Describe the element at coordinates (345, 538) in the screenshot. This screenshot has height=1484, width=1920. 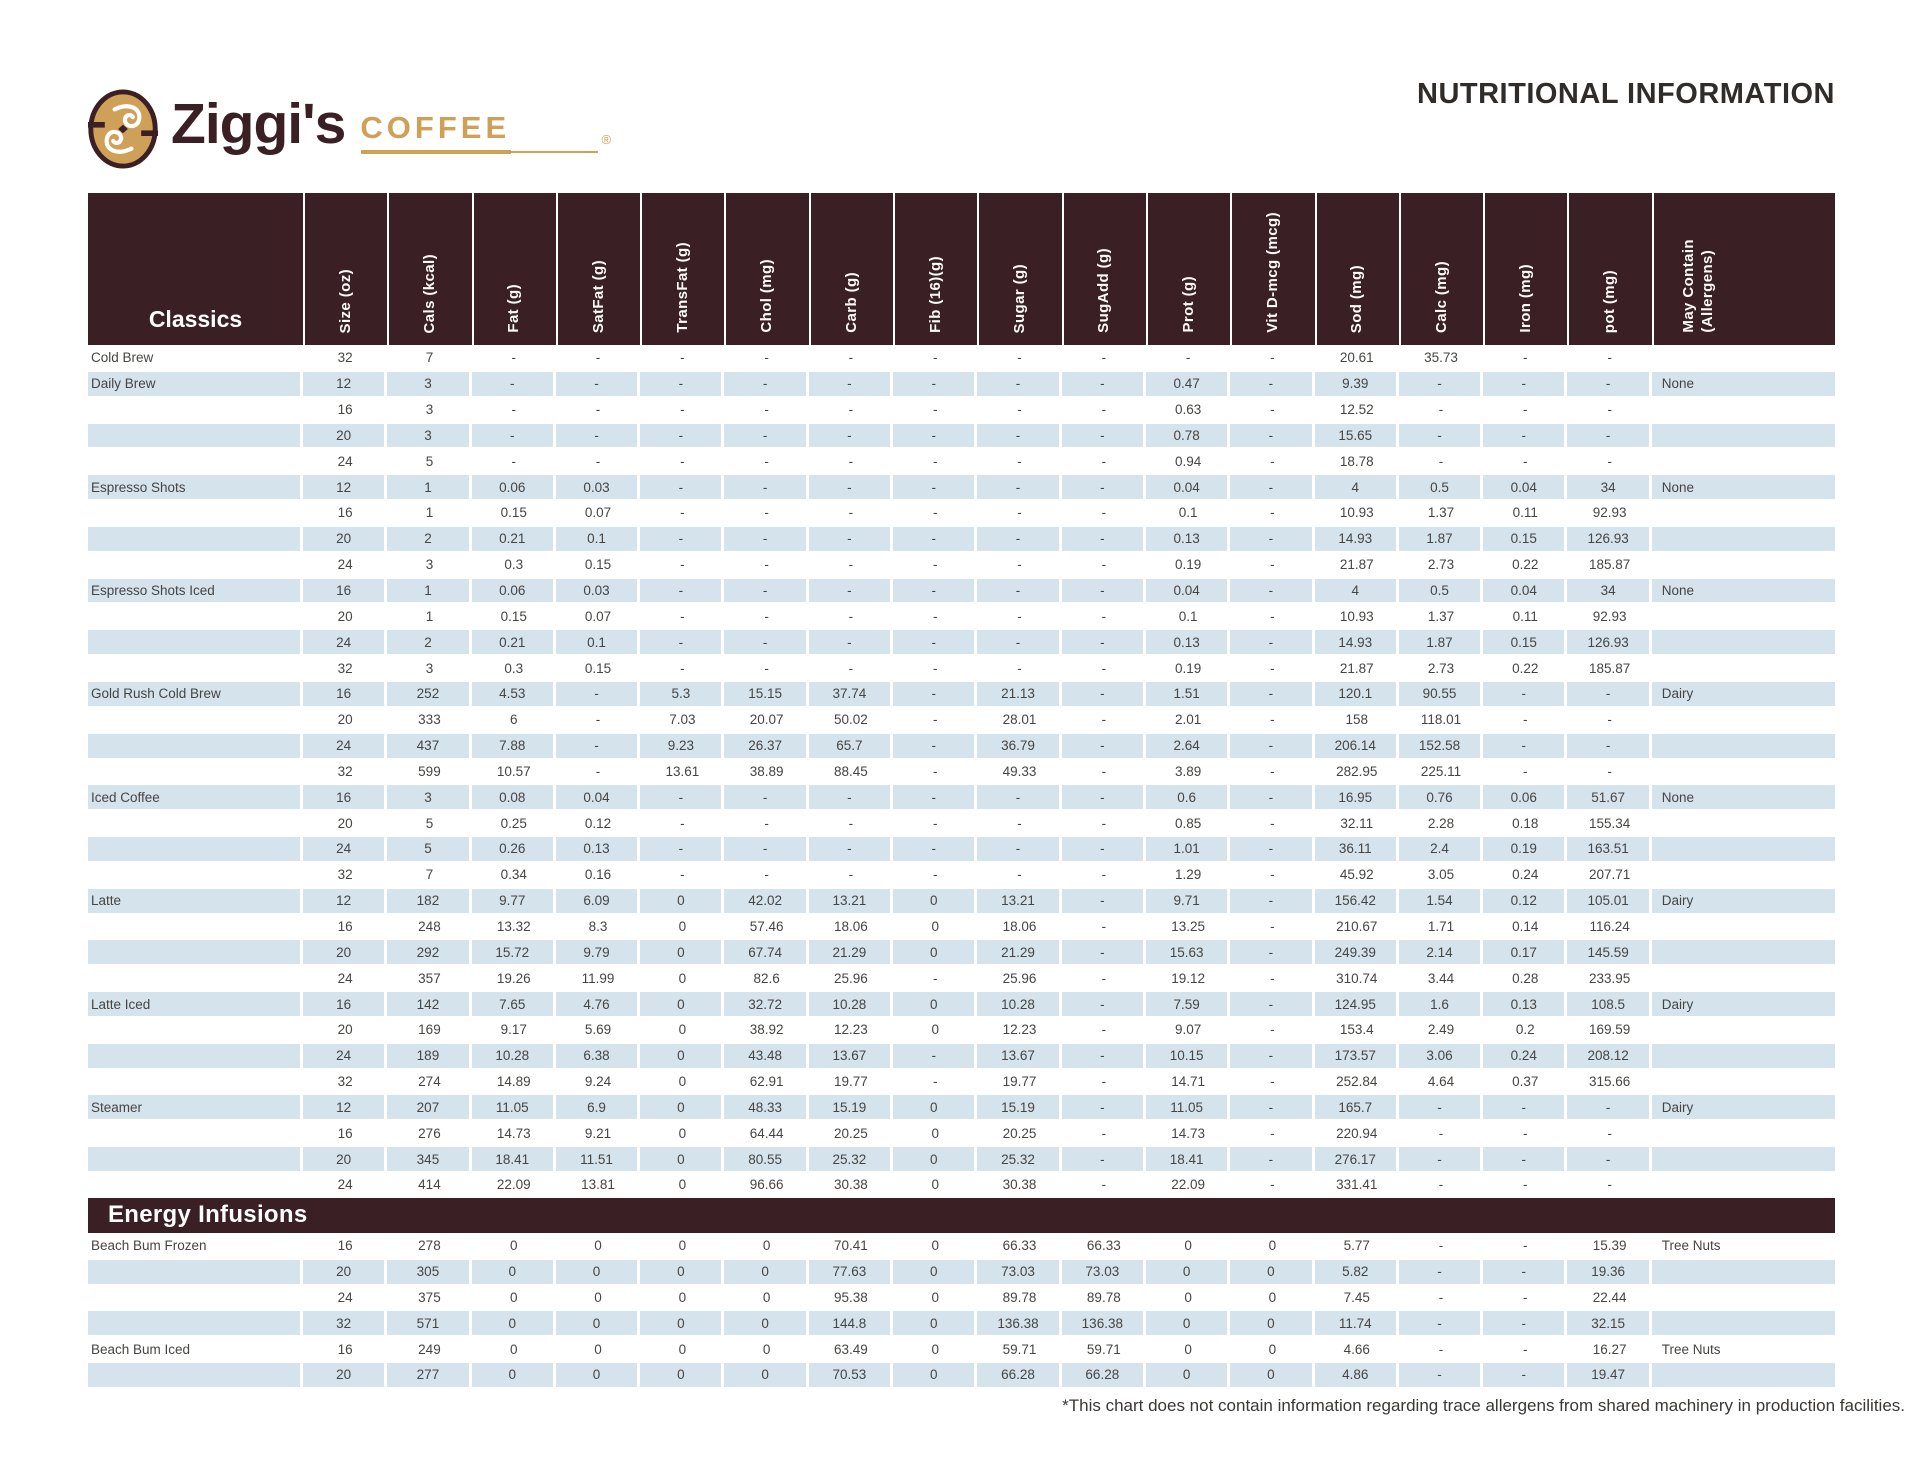
I see `value-cell: 20` at that location.